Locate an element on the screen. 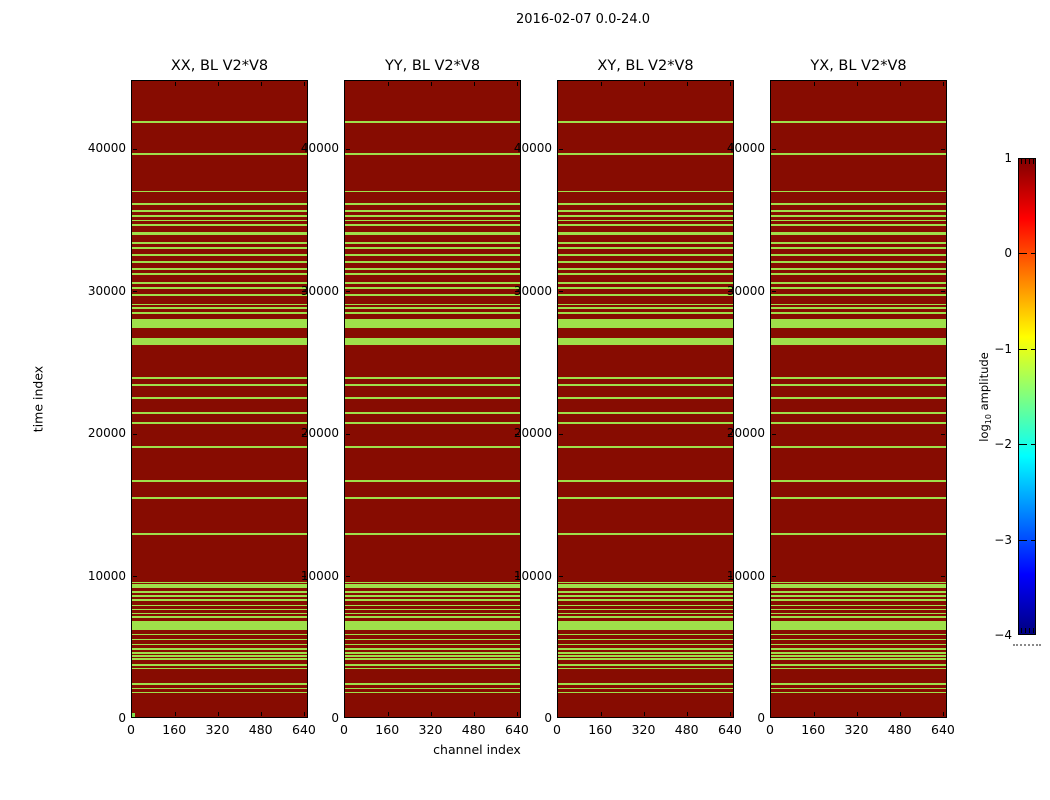  y-tick-label: 20000 is located at coordinates (106, 433).